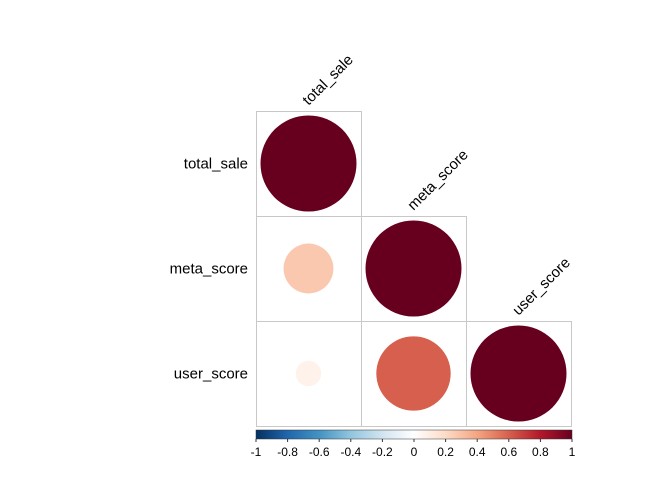  What do you see at coordinates (287, 452) in the screenshot?
I see `colorbar-tick-label: -0.8` at bounding box center [287, 452].